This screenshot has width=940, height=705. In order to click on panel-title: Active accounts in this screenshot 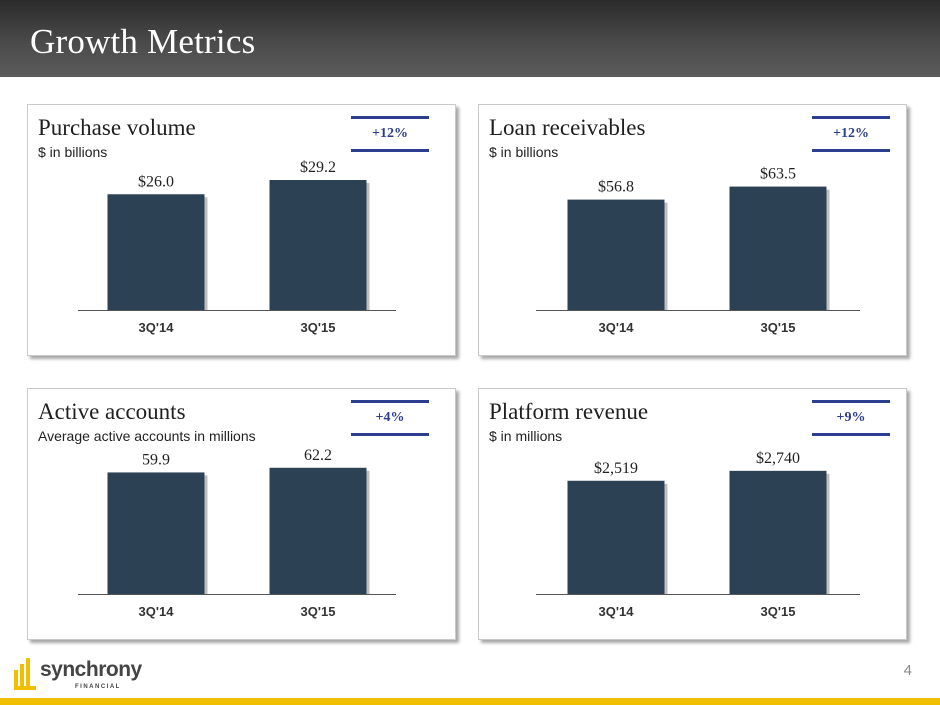, I will do `click(112, 411)`.